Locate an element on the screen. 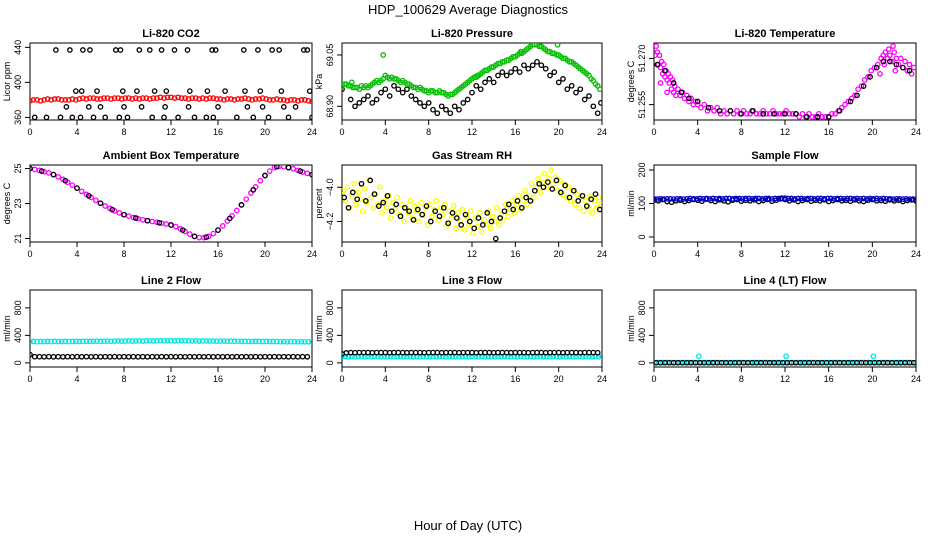 Image resolution: width=936 pixels, height=540 pixels. y-tick-label: 25 is located at coordinates (18, 168).